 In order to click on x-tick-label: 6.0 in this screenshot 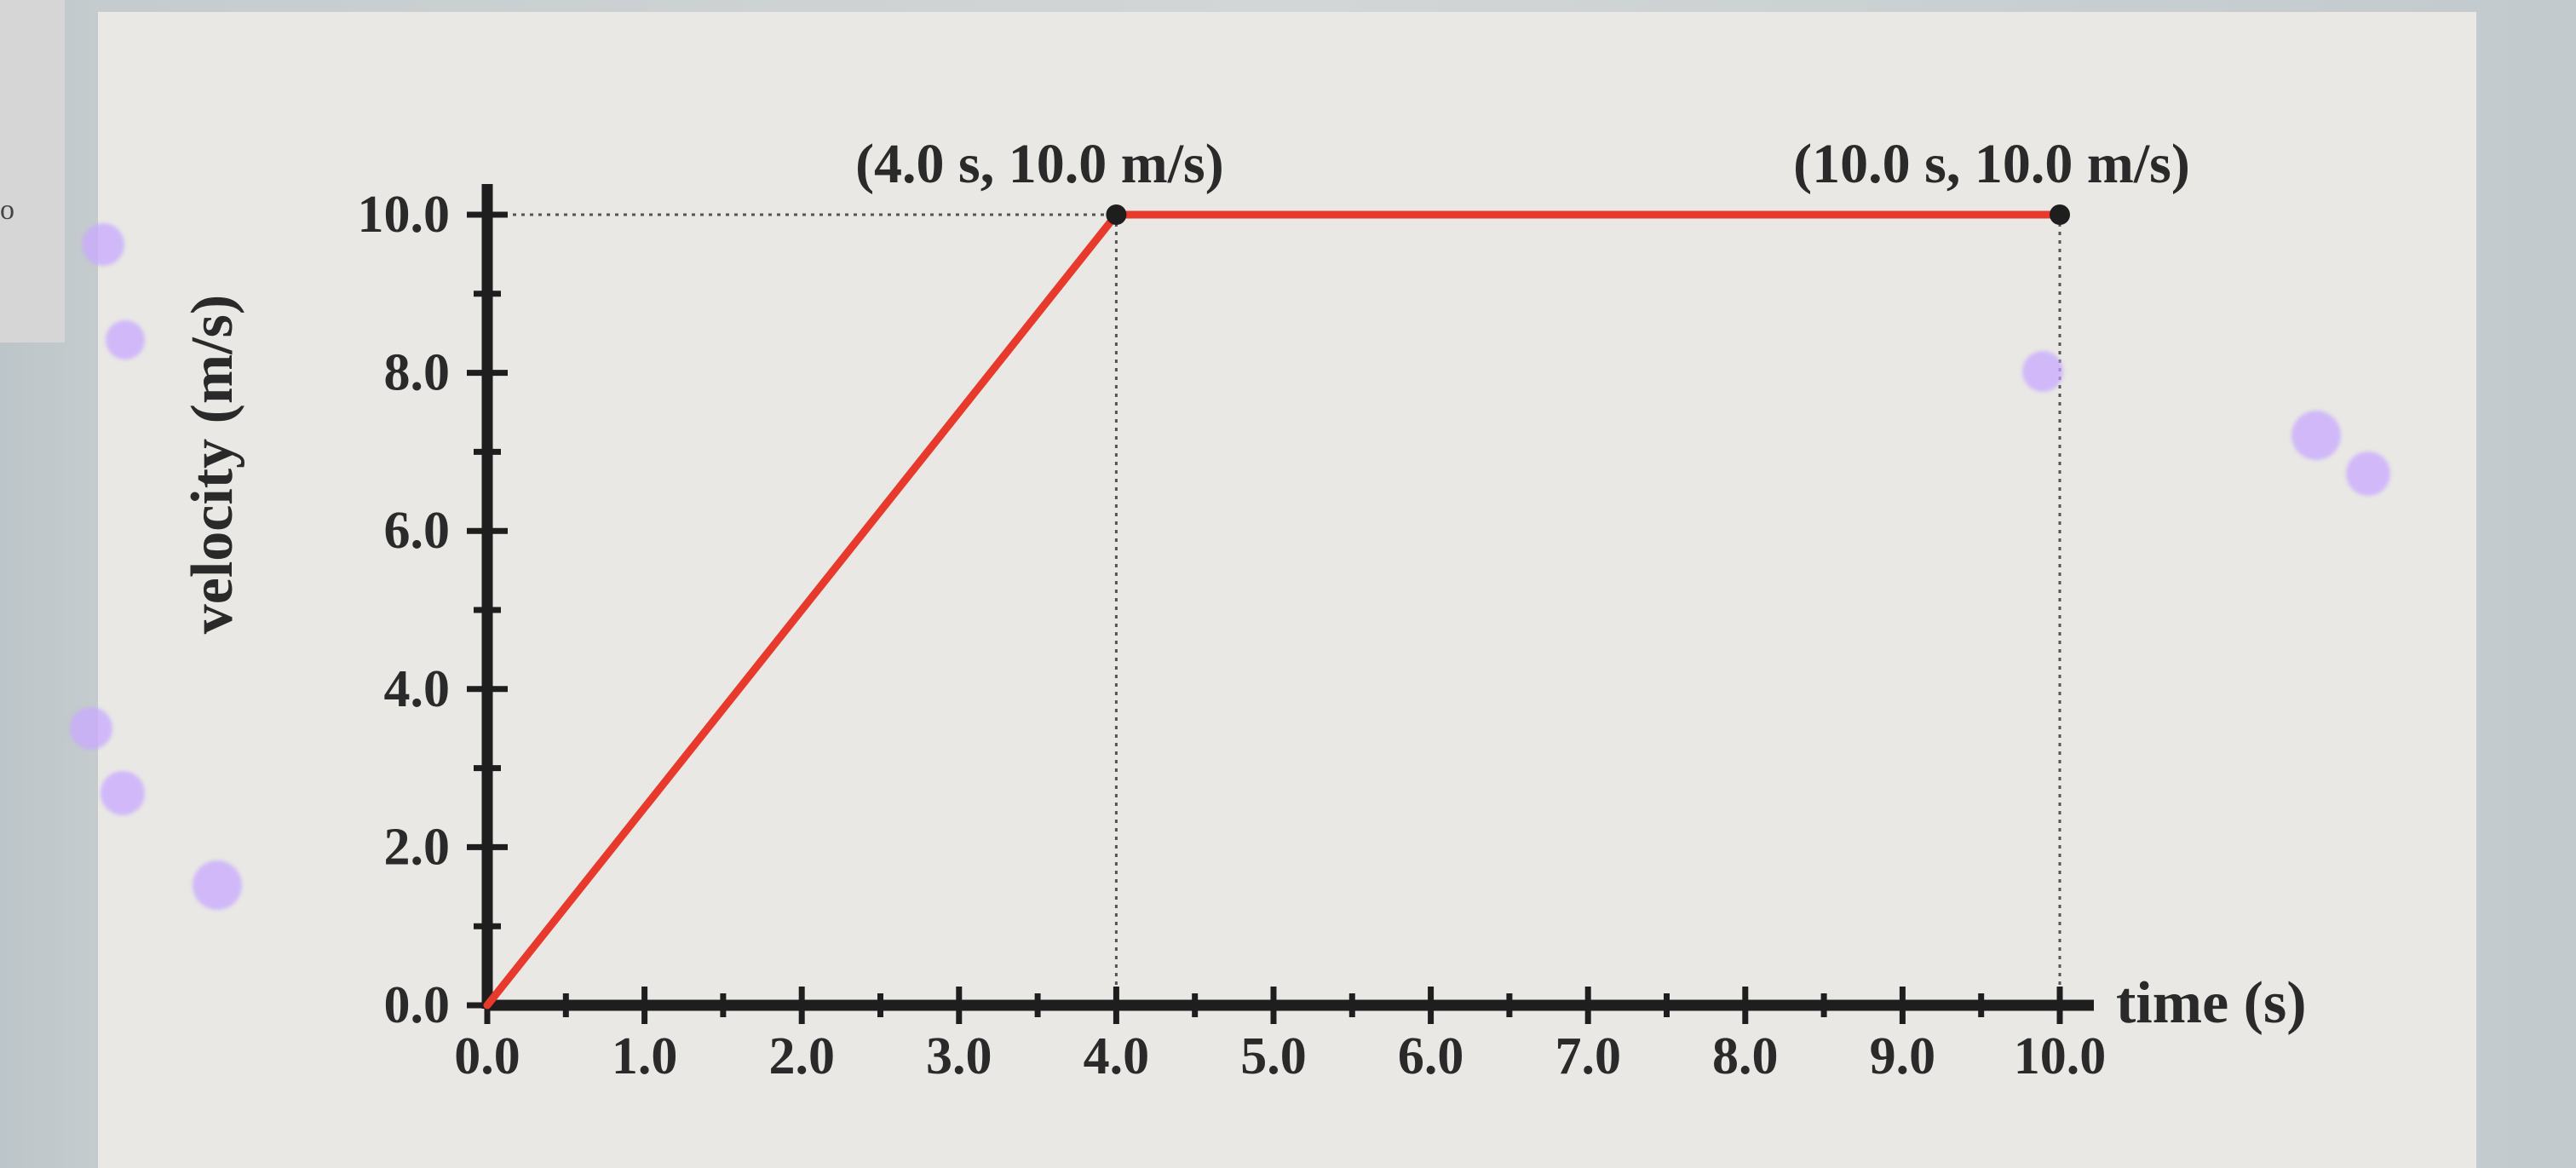, I will do `click(1431, 1056)`.